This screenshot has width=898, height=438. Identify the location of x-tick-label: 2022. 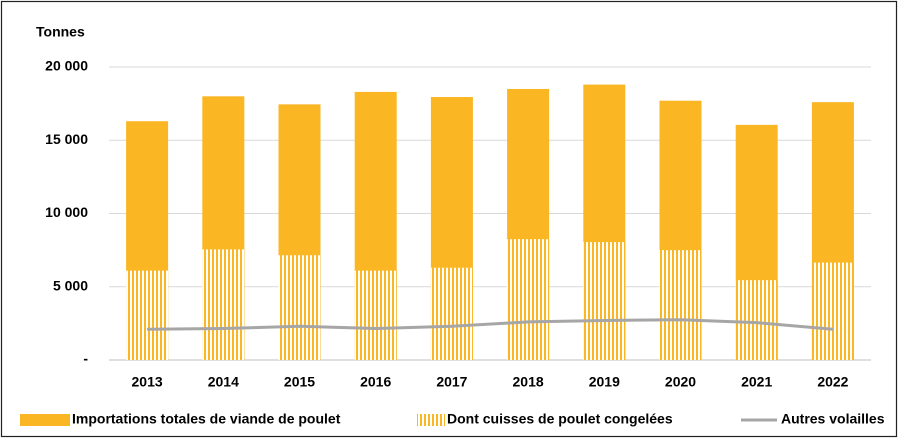
(832, 382).